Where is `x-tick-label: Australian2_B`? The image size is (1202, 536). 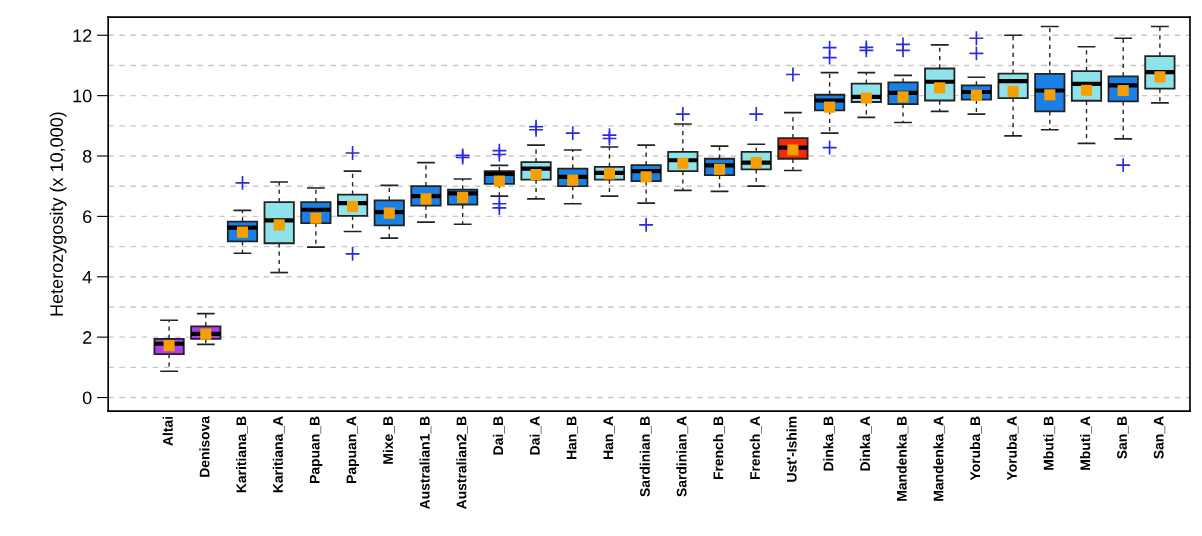 x-tick-label: Australian2_B is located at coordinates (462, 463).